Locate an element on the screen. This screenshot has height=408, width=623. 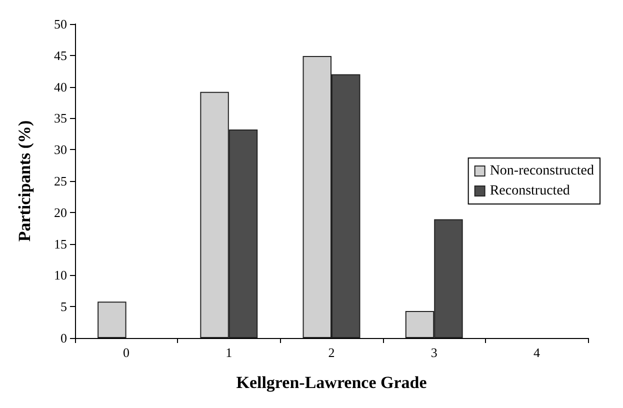
y-tick-label: 25 is located at coordinates (60, 181).